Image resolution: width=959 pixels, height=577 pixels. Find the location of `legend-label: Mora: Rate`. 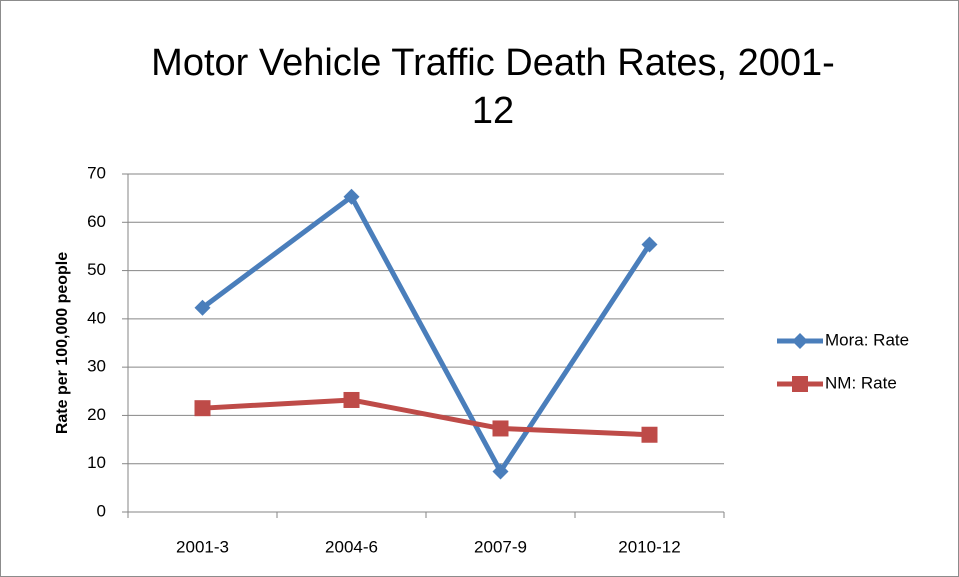

legend-label: Mora: Rate is located at coordinates (867, 339).